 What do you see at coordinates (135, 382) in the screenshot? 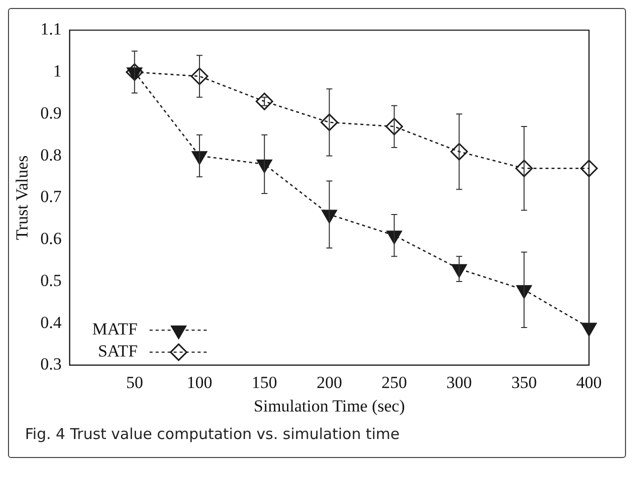
I see `x-tick-label: 50` at bounding box center [135, 382].